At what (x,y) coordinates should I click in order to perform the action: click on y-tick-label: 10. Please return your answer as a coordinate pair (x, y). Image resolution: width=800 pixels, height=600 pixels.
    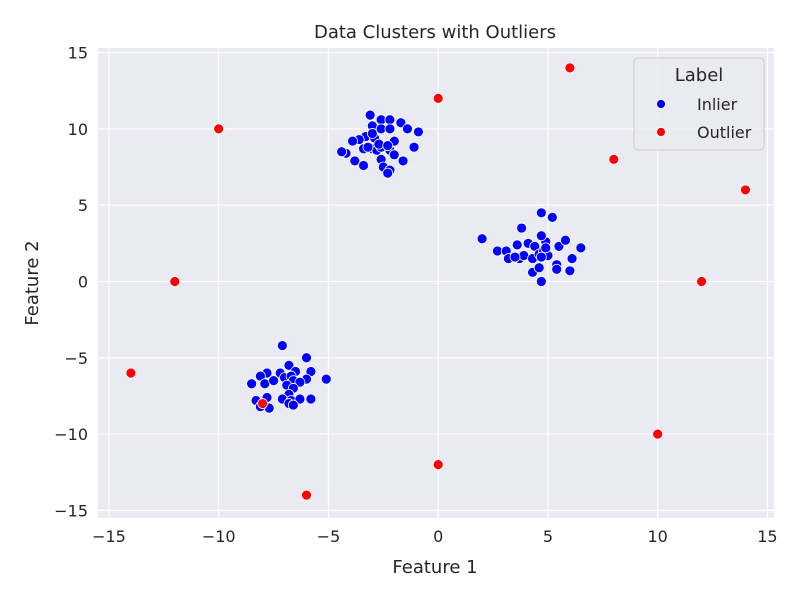
    Looking at the image, I should click on (78, 129).